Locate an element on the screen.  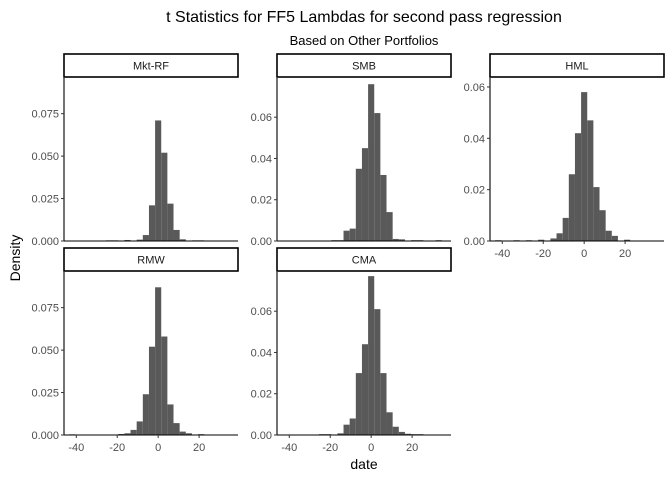
strip-label: CMA is located at coordinates (364, 261).